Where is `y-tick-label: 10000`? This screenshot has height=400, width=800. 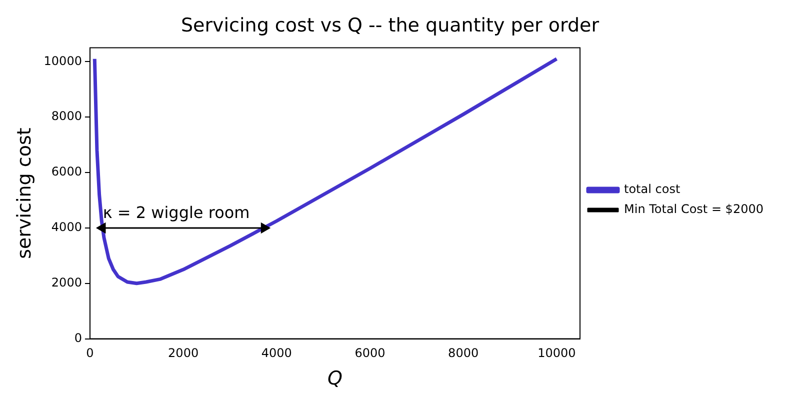
y-tick-label: 10000 is located at coordinates (63, 61).